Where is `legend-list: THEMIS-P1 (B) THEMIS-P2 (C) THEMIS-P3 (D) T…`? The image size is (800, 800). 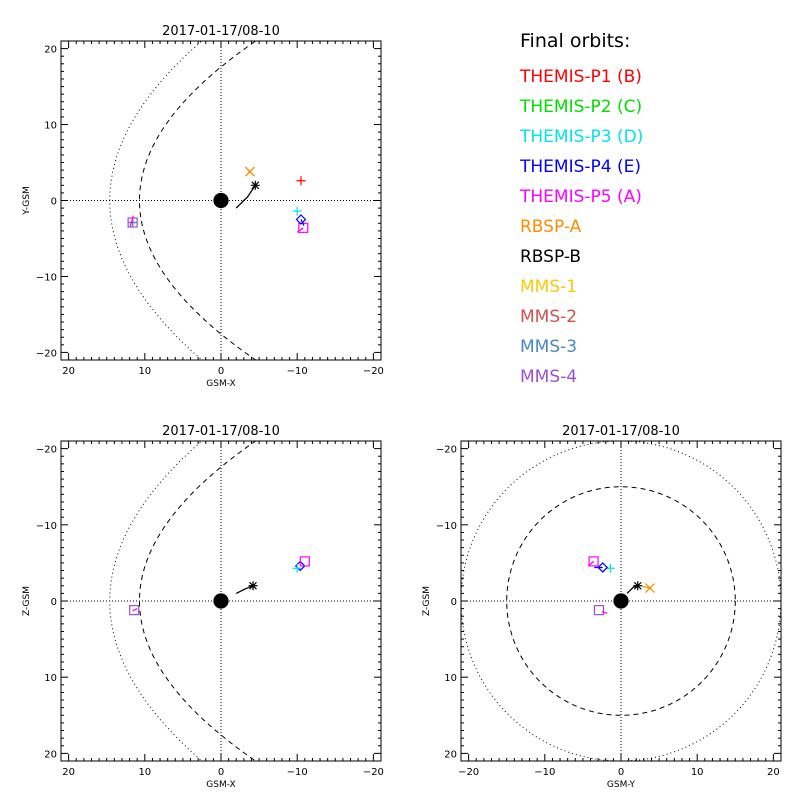 legend-list: THEMIS-P1 (B) THEMIS-P2 (C) THEMIS-P3 (D) T… is located at coordinates (581, 227).